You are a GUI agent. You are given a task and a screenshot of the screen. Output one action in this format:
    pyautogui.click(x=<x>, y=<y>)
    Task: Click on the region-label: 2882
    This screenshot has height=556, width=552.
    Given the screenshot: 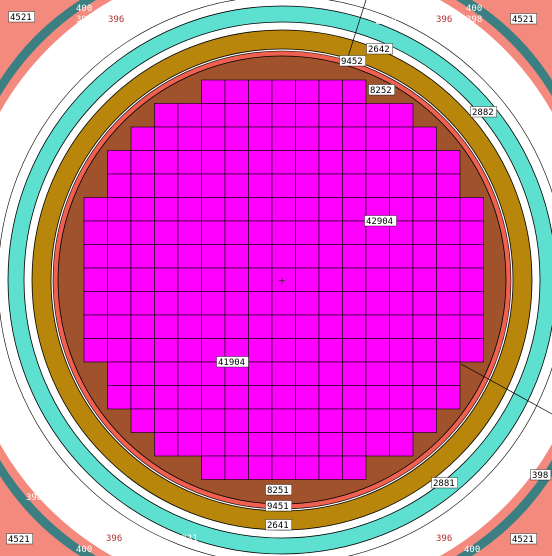 What is the action you would take?
    pyautogui.click(x=483, y=113)
    